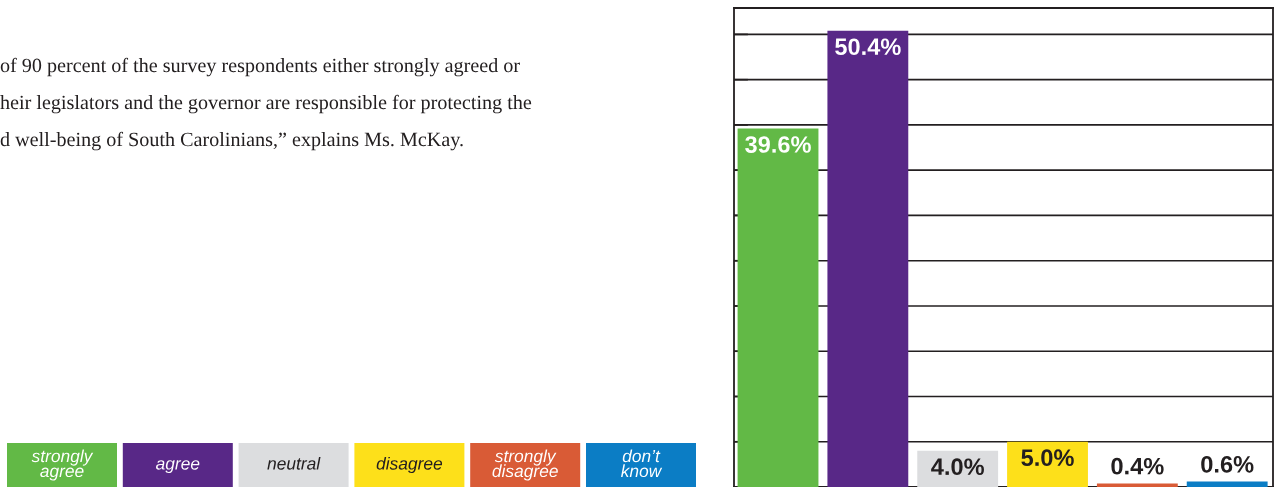 This screenshot has height=487, width=1275. Describe the element at coordinates (294, 463) in the screenshot. I see `text: neutral` at that location.